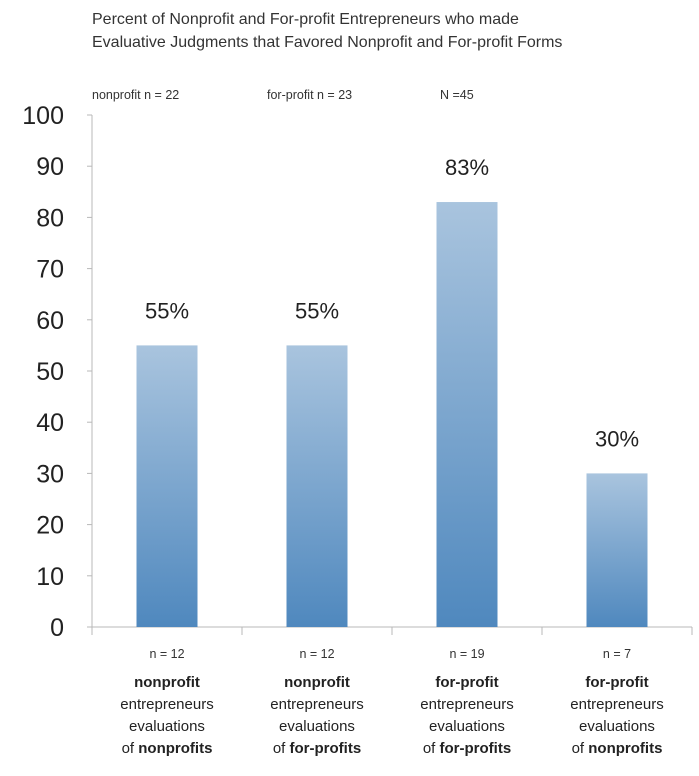 Image resolution: width=699 pixels, height=776 pixels. Describe the element at coordinates (310, 95) in the screenshot. I see `forprofit-sample-size: for-profit n = 23` at that location.